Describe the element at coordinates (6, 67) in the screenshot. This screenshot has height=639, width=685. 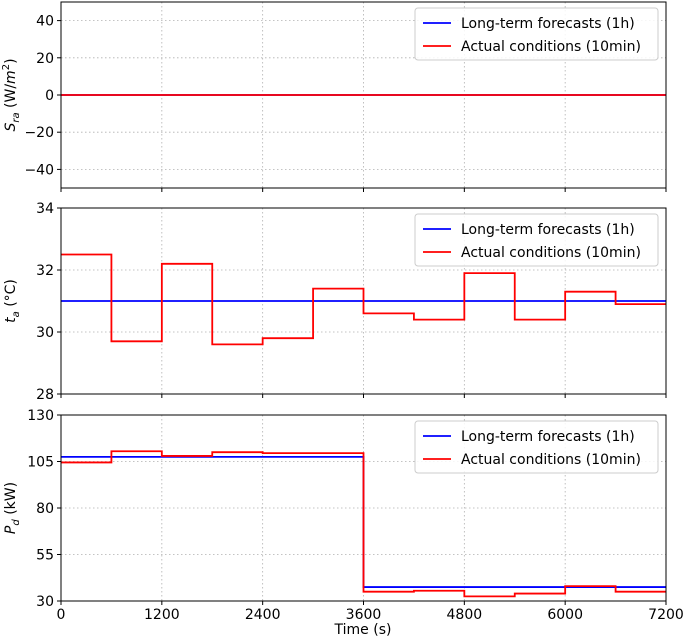
I see `y-axis-label-part: 2` at that location.